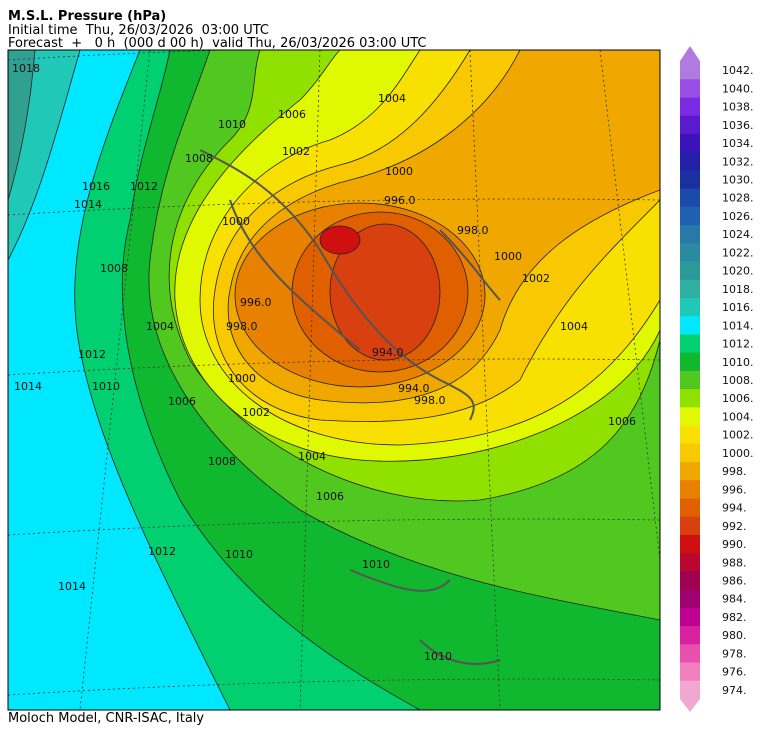  Describe the element at coordinates (738, 198) in the screenshot. I see `colorbar-label: 1028.` at that location.